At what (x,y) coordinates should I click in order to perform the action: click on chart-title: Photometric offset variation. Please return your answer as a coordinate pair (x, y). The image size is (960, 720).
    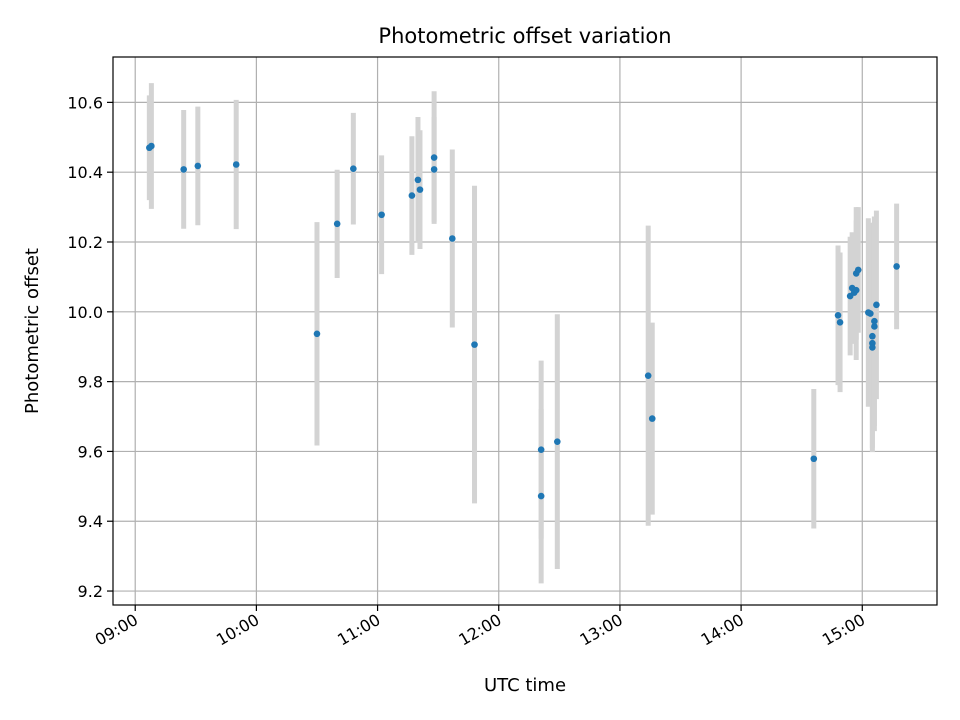
    Looking at the image, I should click on (524, 36).